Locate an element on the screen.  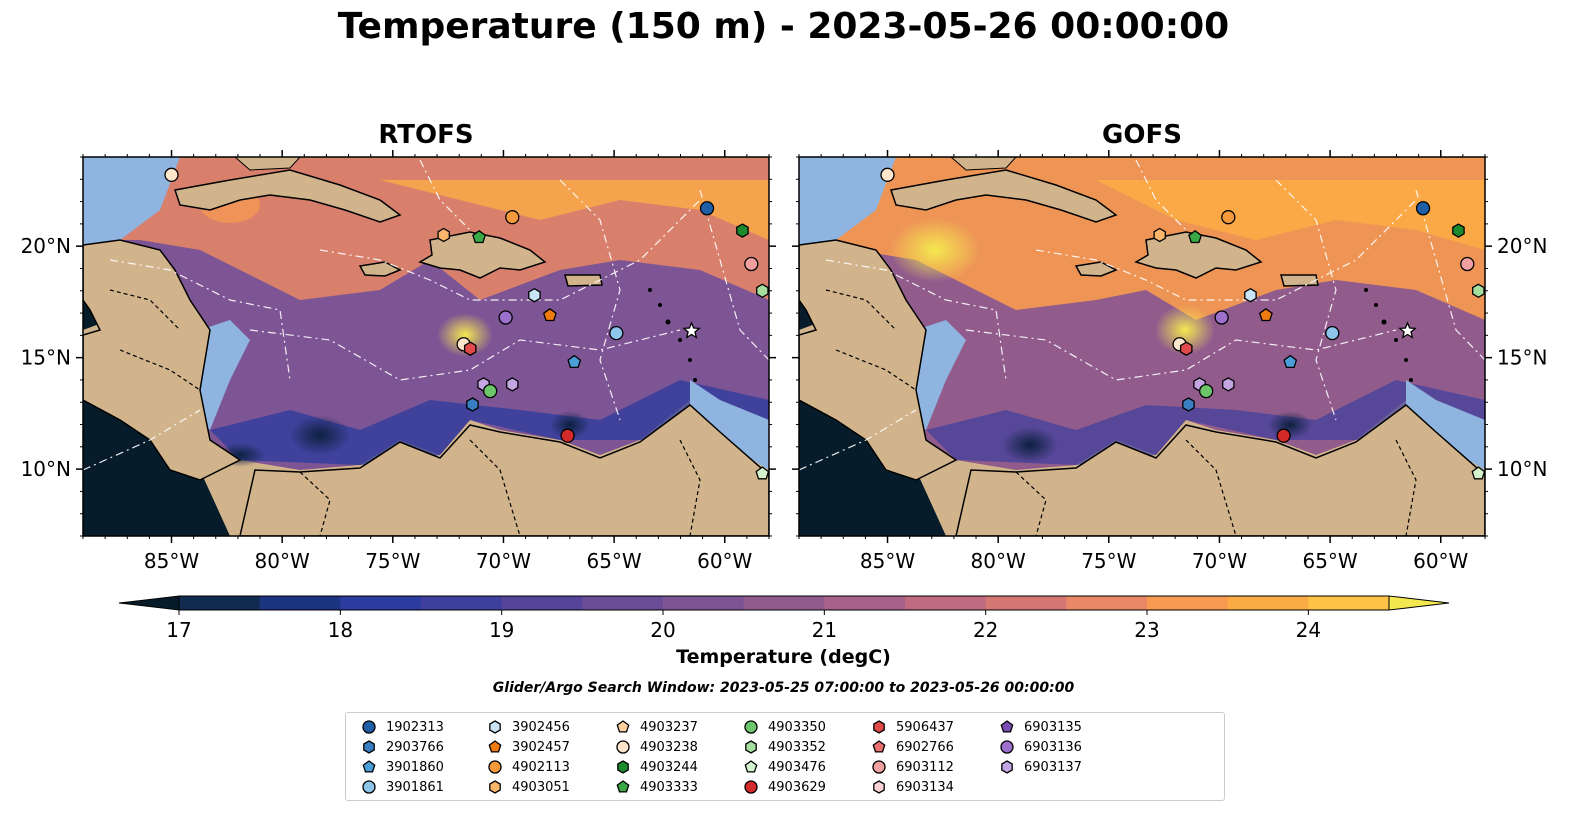
y-tick-label: 10°N is located at coordinates (1522, 469).